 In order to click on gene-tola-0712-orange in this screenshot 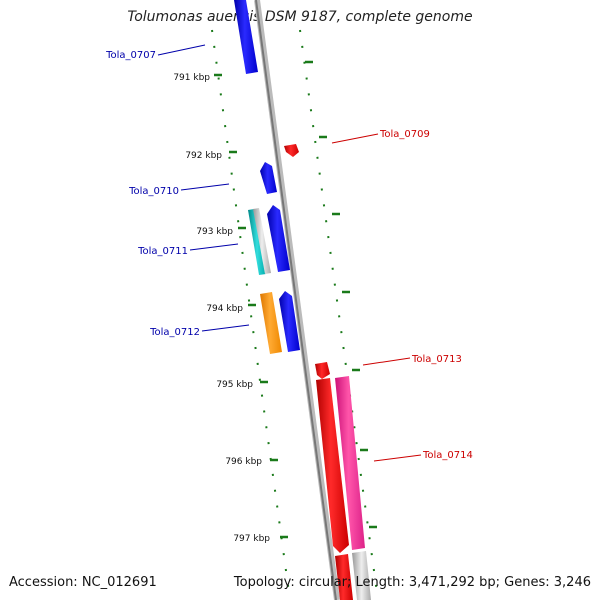, I will do `click(271, 323)`.